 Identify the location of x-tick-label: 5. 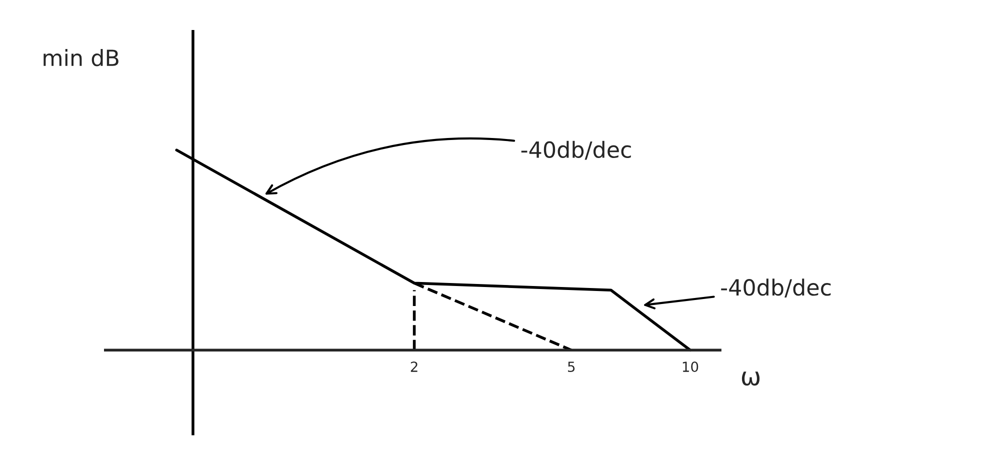
(571, 367).